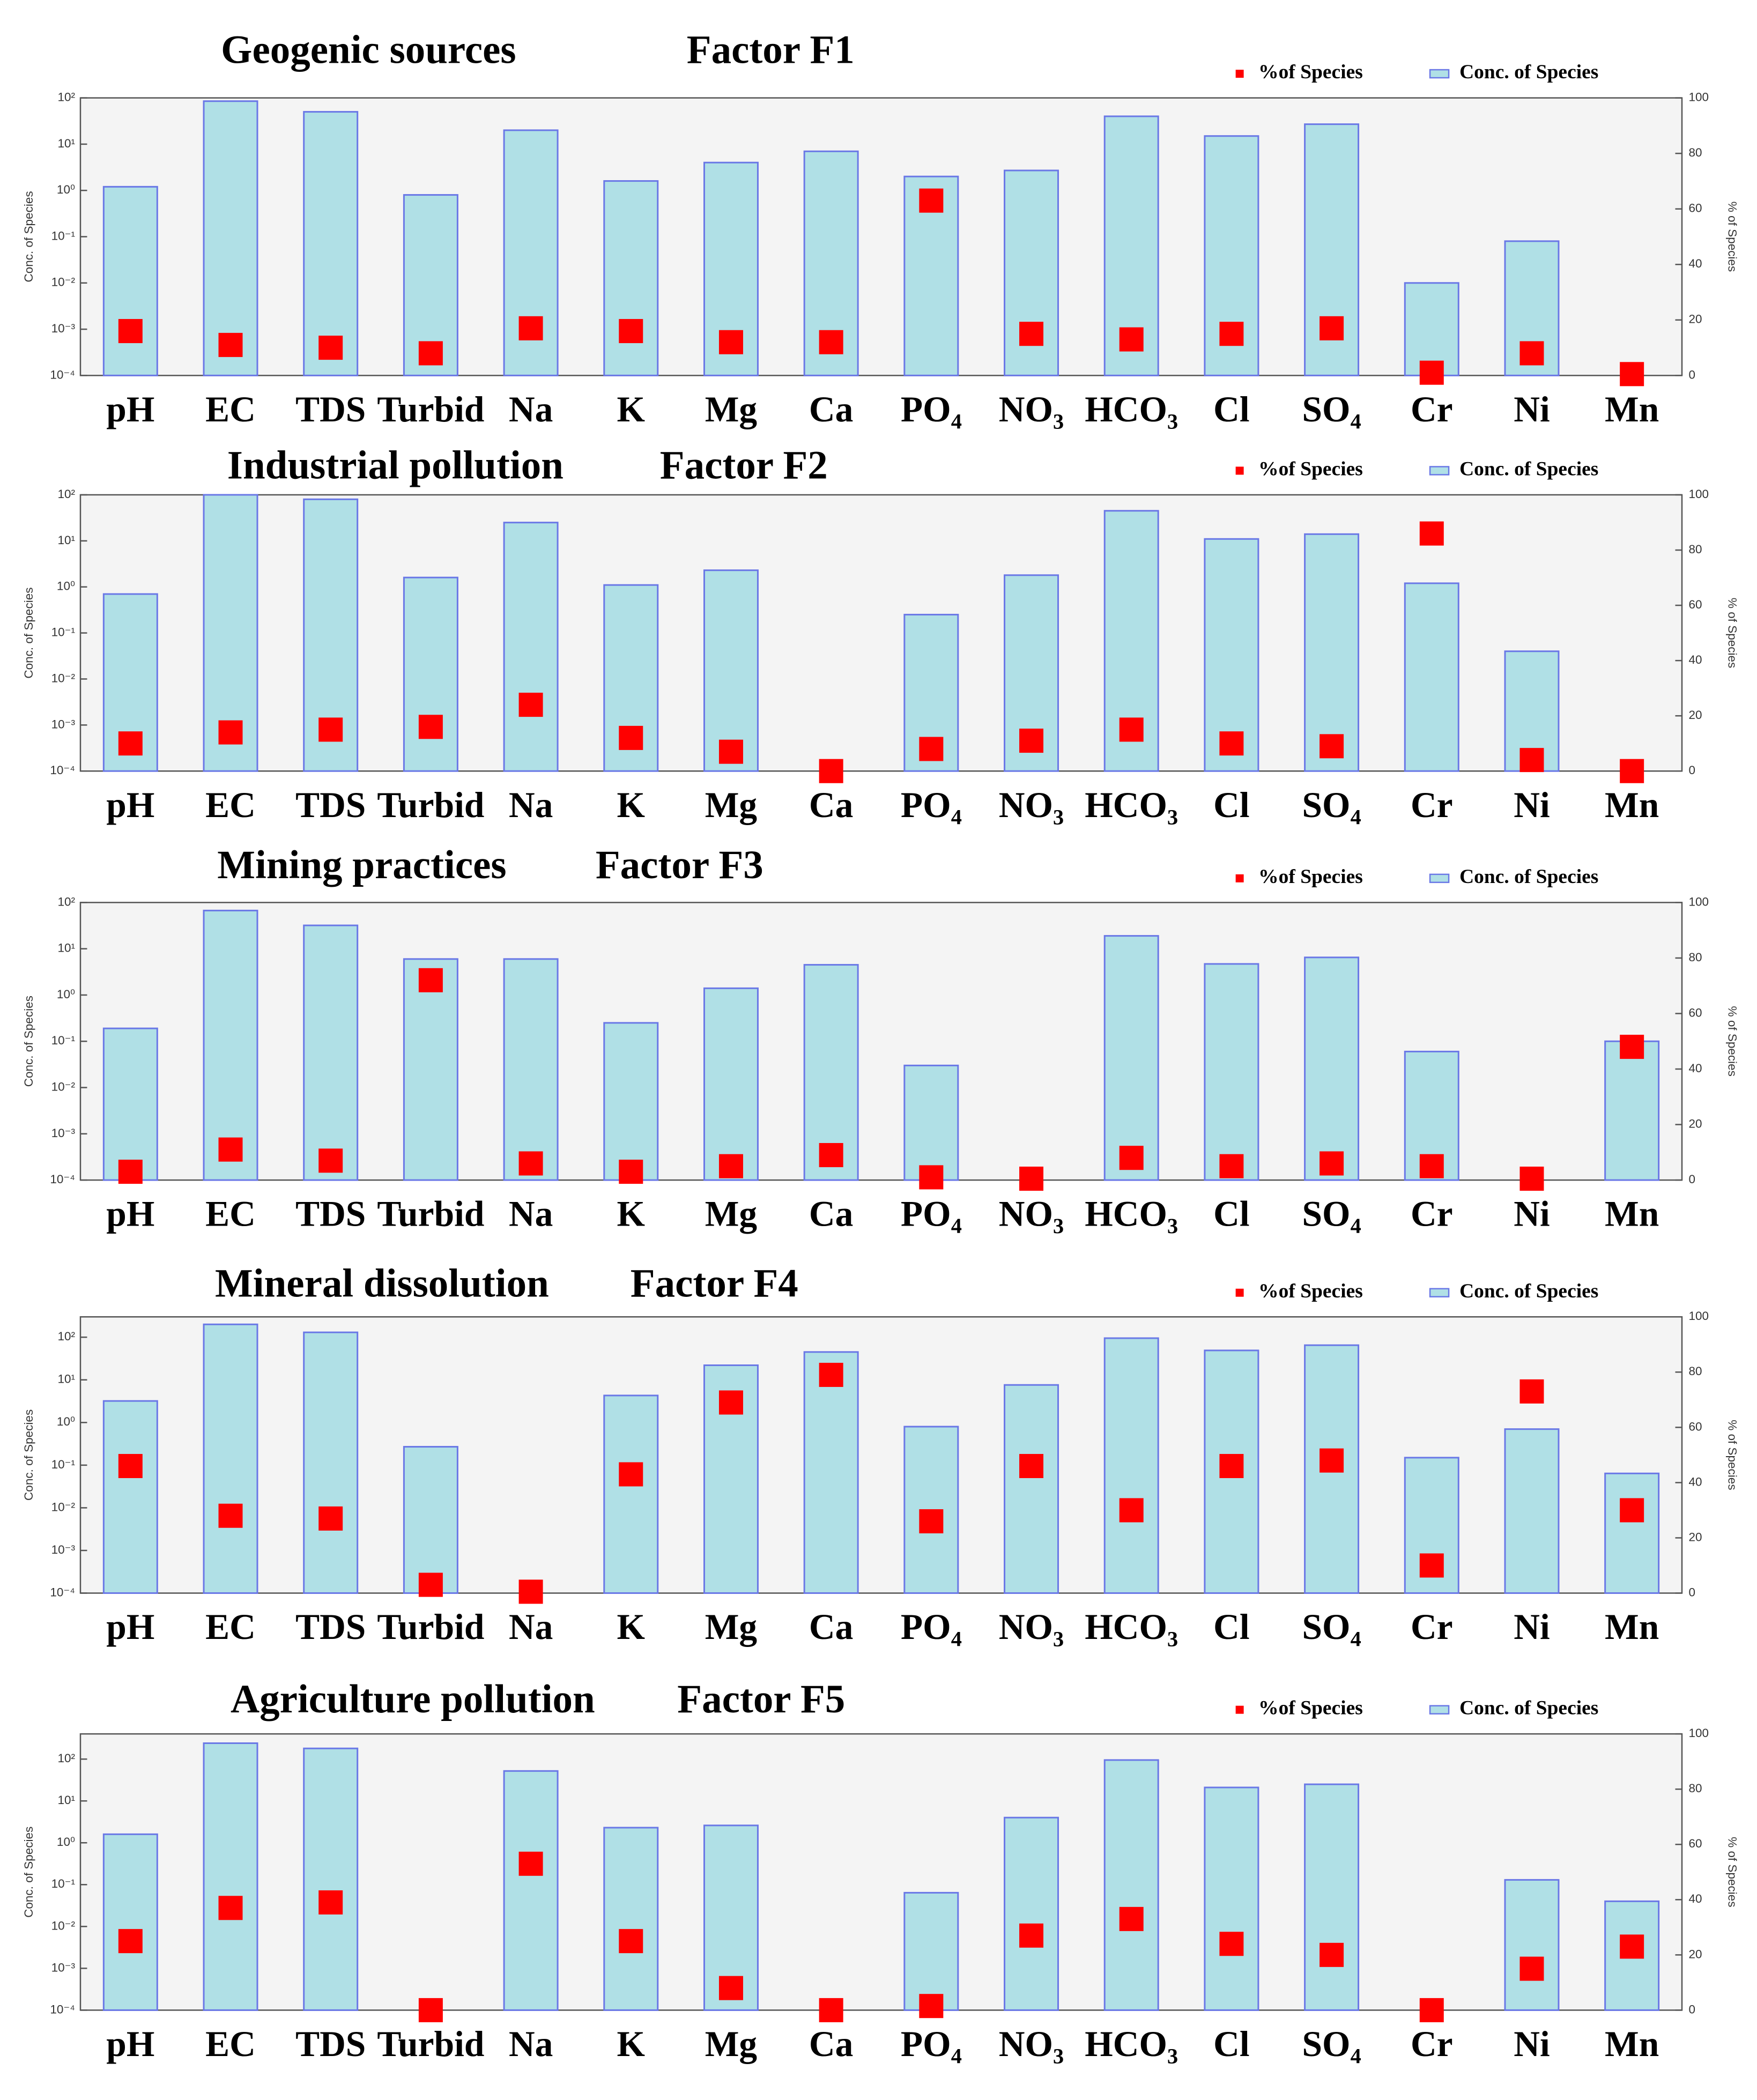  What do you see at coordinates (1632, 805) in the screenshot?
I see `x-tick-label: Mn` at bounding box center [1632, 805].